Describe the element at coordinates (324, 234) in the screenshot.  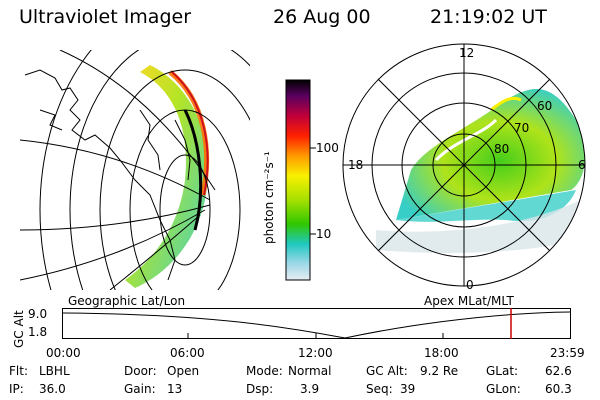
I see `colorbar-tick-label-10: 10` at that location.